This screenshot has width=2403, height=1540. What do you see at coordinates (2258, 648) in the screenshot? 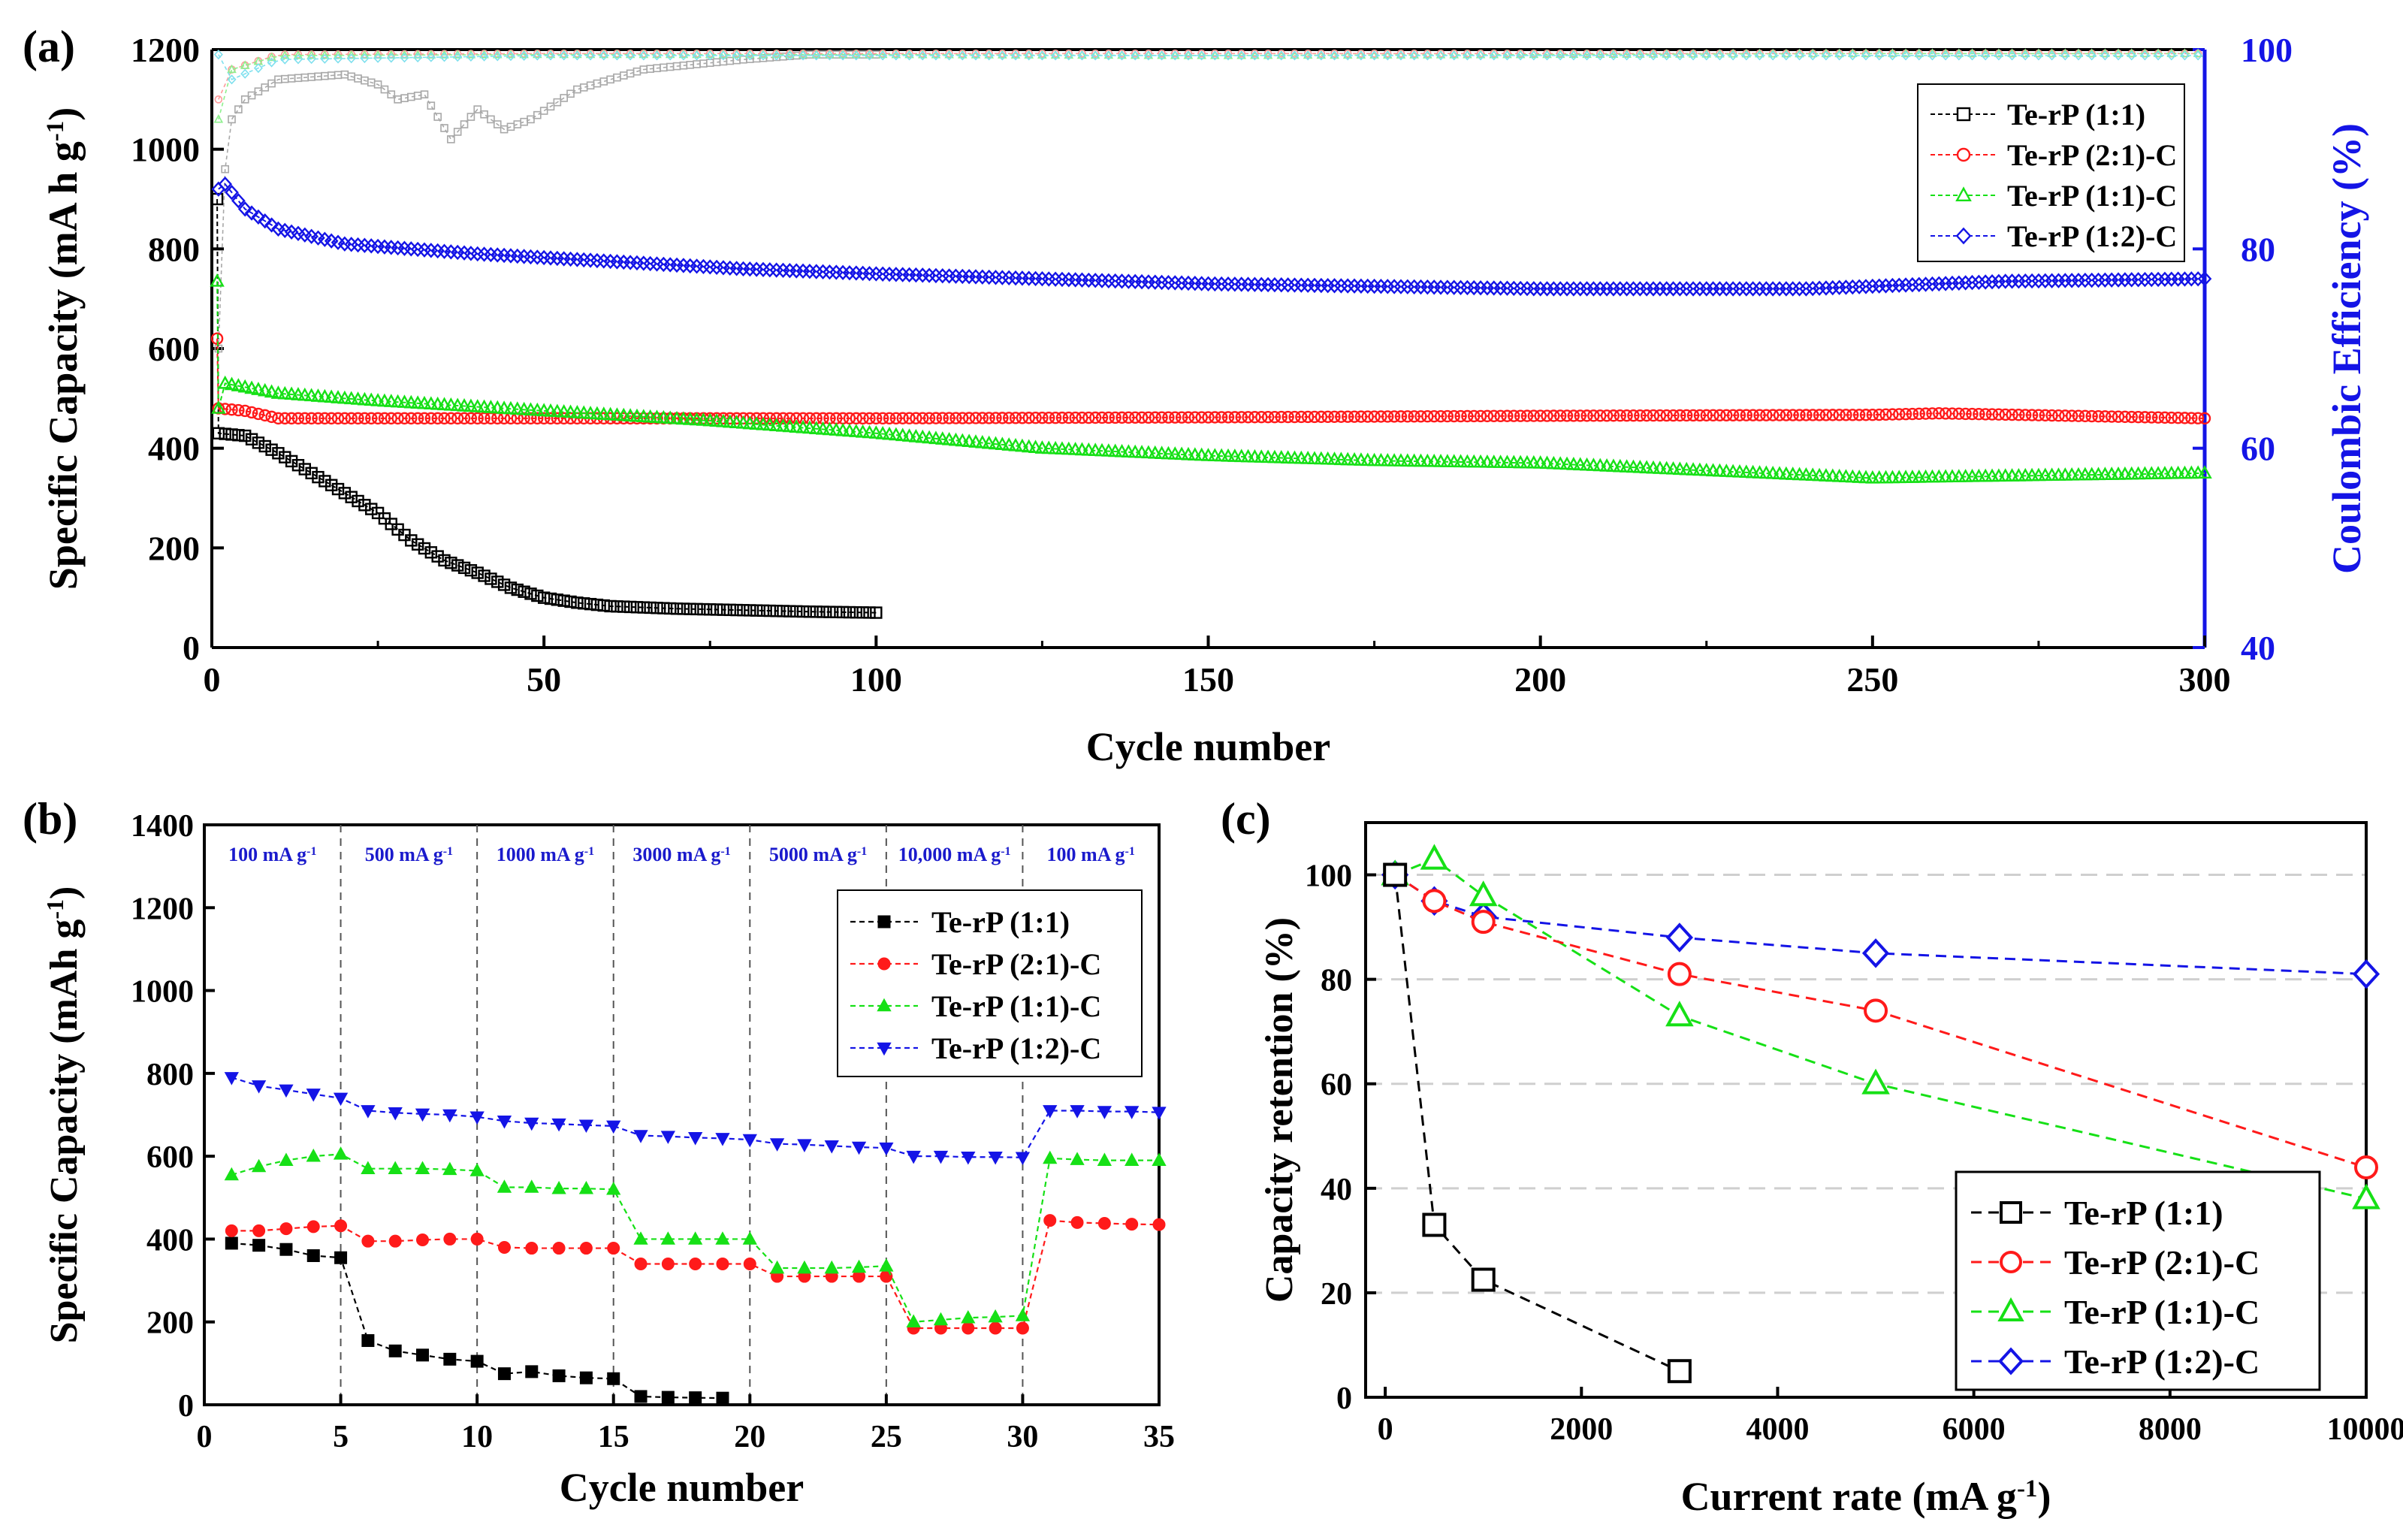
I see `y2-tick-label: 40` at bounding box center [2258, 648].